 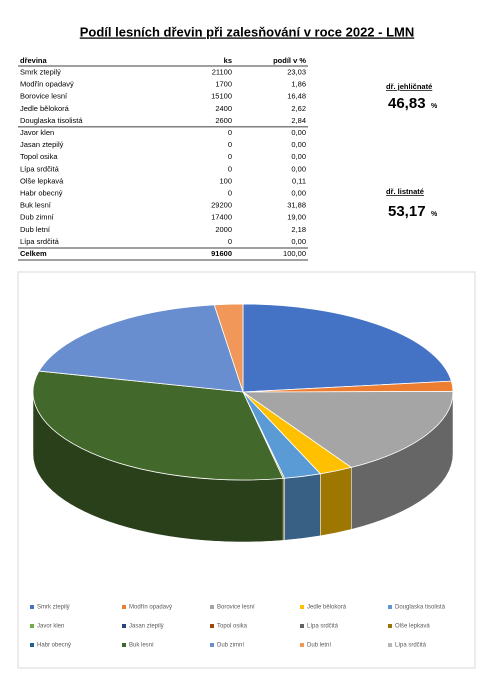 What do you see at coordinates (296, 71) in the screenshot?
I see `share: 23,03` at bounding box center [296, 71].